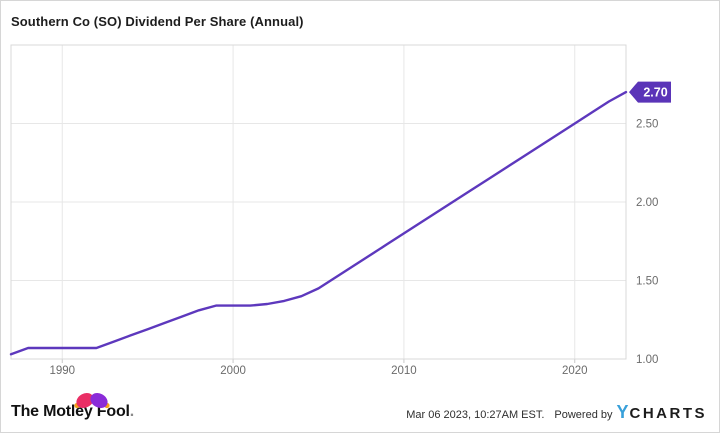 This screenshot has width=720, height=433. What do you see at coordinates (647, 125) in the screenshot?
I see `y-tick-label: 2.50` at bounding box center [647, 125].